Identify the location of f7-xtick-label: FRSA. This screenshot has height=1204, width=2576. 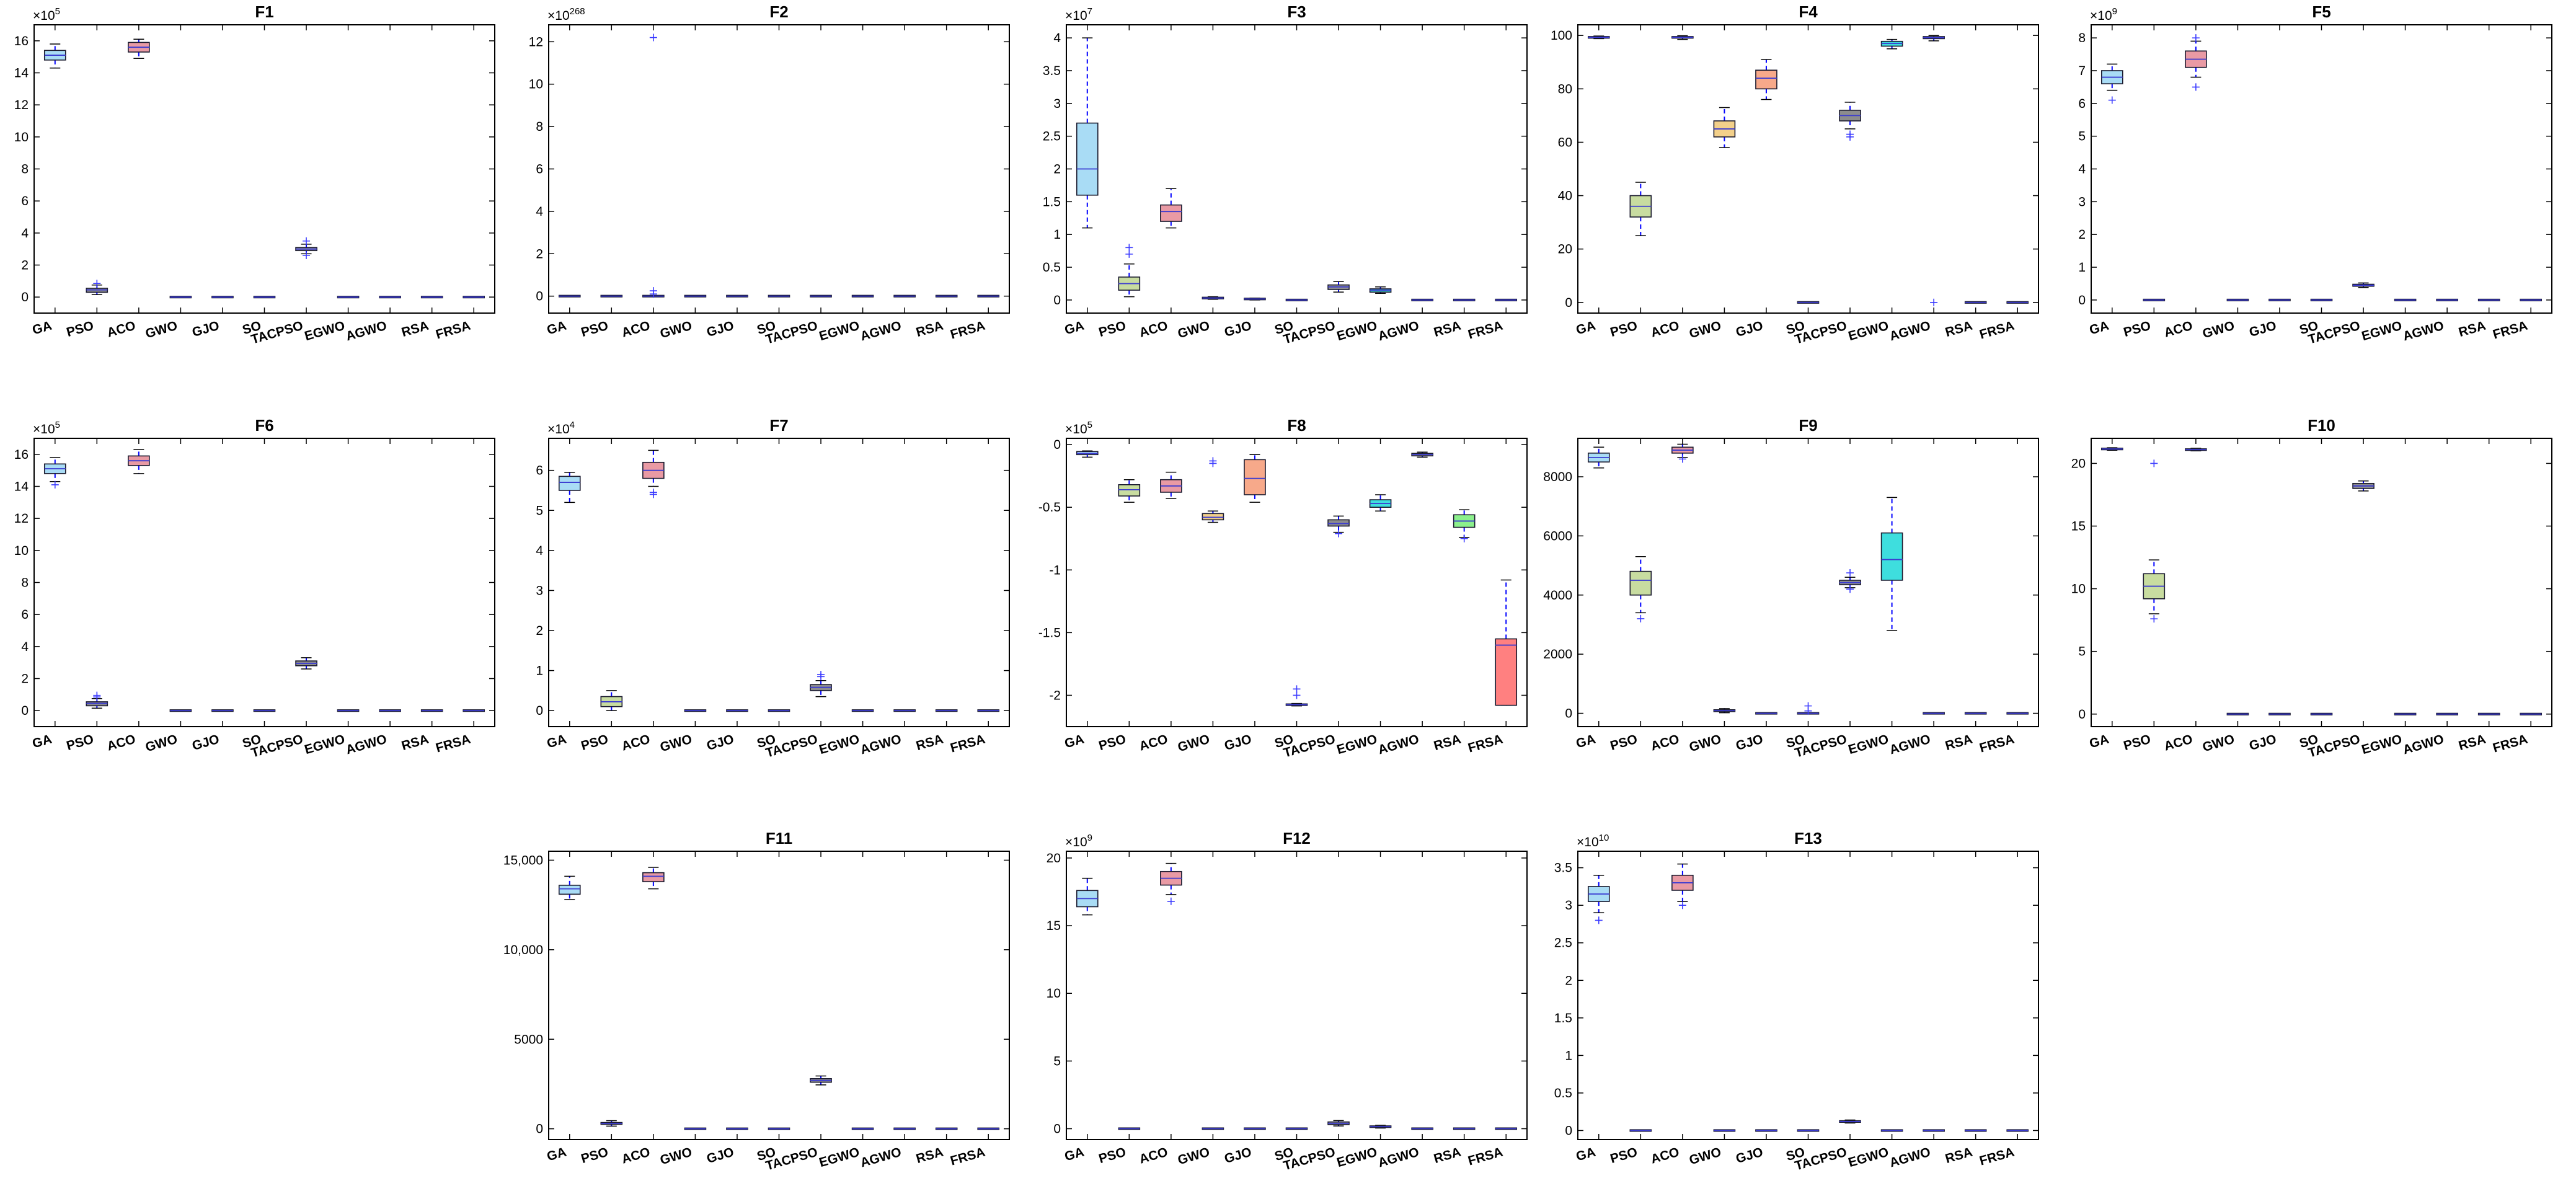
(967, 744).